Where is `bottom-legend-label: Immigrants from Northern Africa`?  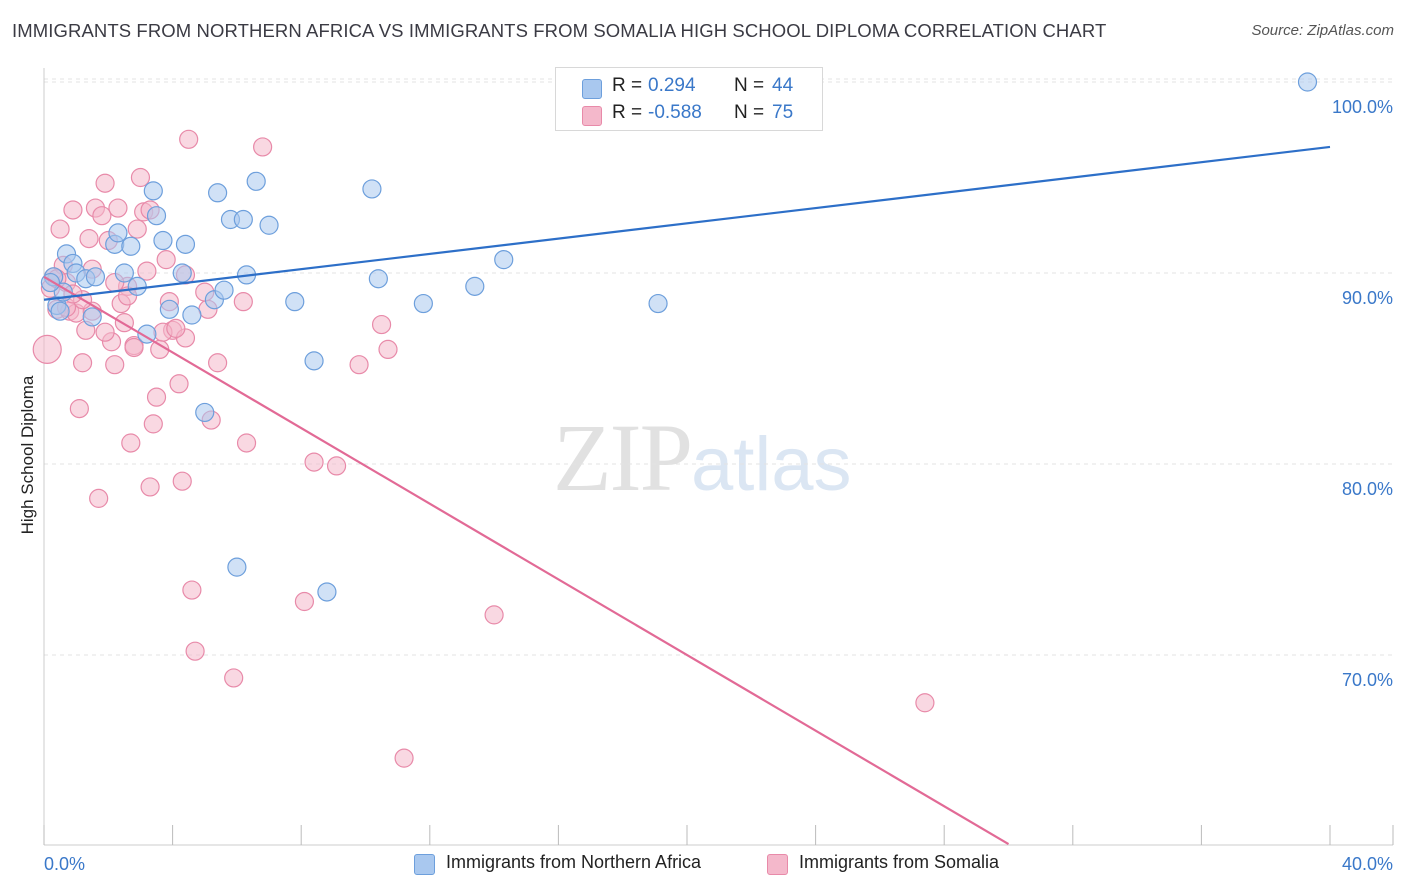 bottom-legend-label: Immigrants from Northern Africa is located at coordinates (574, 862).